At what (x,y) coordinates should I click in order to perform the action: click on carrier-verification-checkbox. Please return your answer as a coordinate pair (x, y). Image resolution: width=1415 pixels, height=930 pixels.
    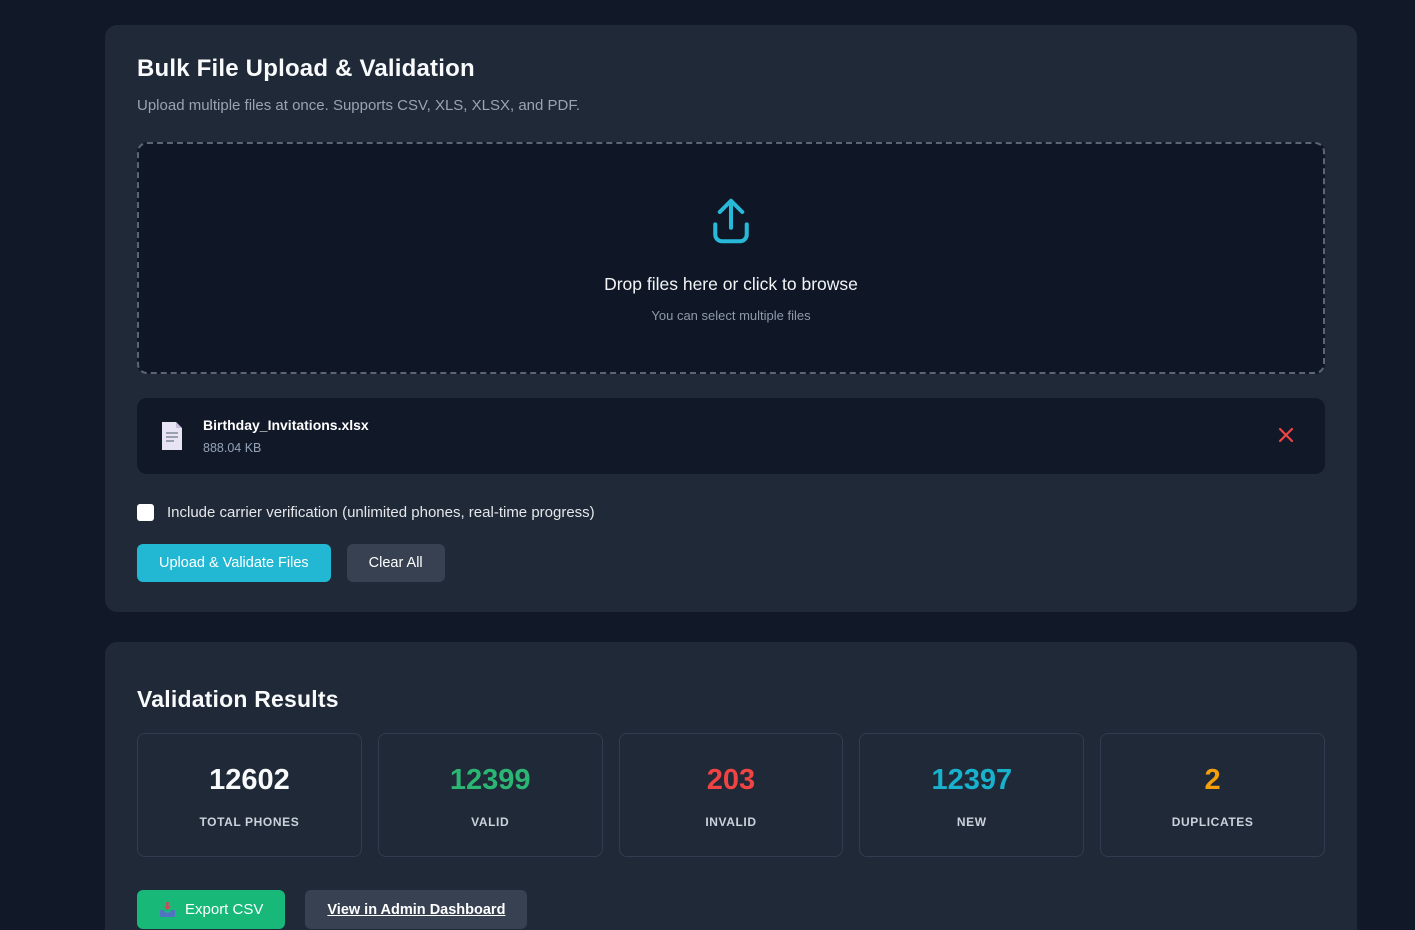
    Looking at the image, I should click on (145, 512).